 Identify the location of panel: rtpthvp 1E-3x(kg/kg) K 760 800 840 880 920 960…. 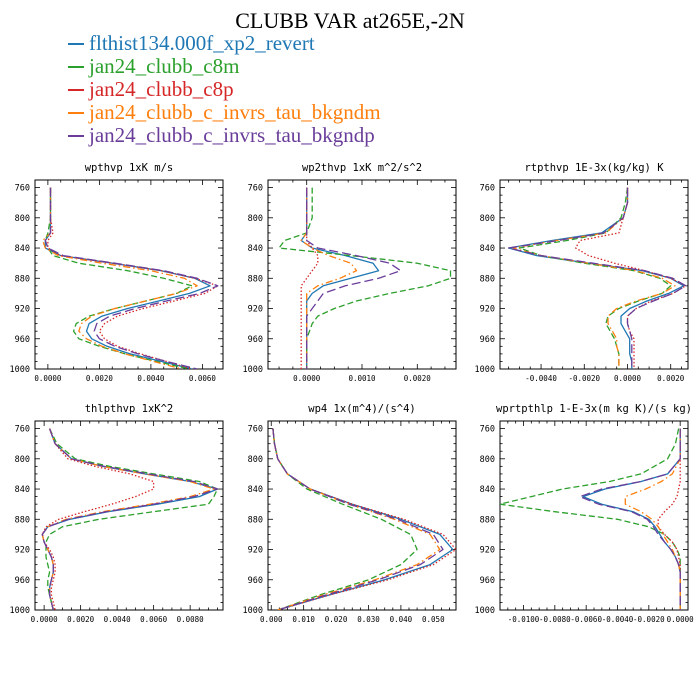
(582, 272).